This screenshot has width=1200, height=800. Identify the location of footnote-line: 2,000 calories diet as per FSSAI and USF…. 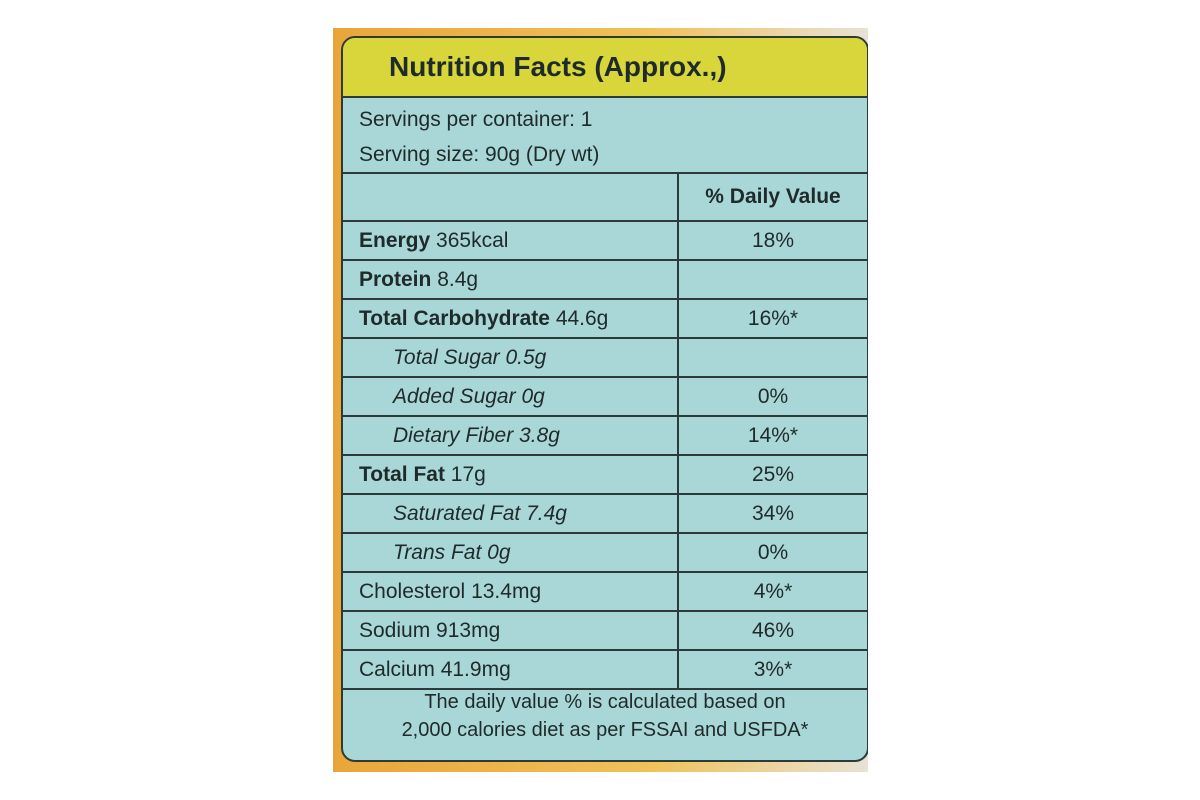
(605, 730).